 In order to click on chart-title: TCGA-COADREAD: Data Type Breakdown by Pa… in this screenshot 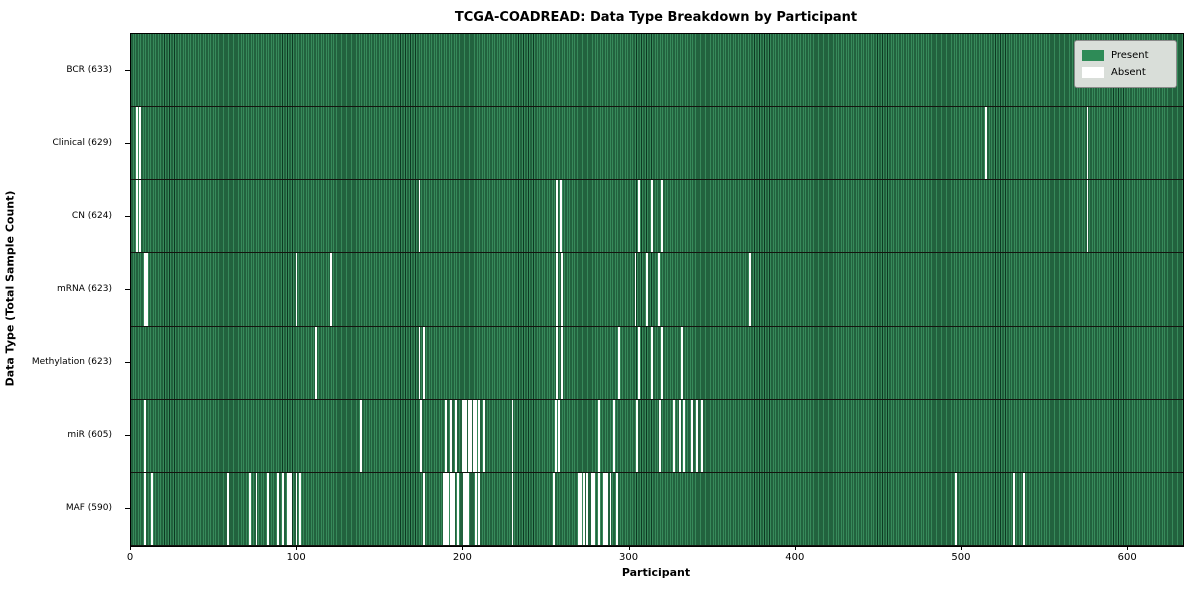, I will do `click(656, 17)`.